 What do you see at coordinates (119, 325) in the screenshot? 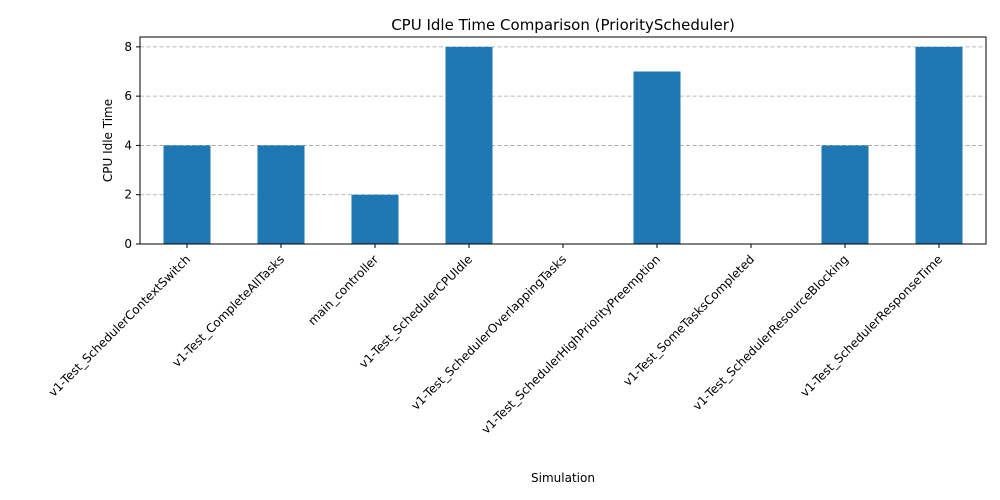
I see `x-tick-label: v1-Test_SchedulerContextSwitch` at bounding box center [119, 325].